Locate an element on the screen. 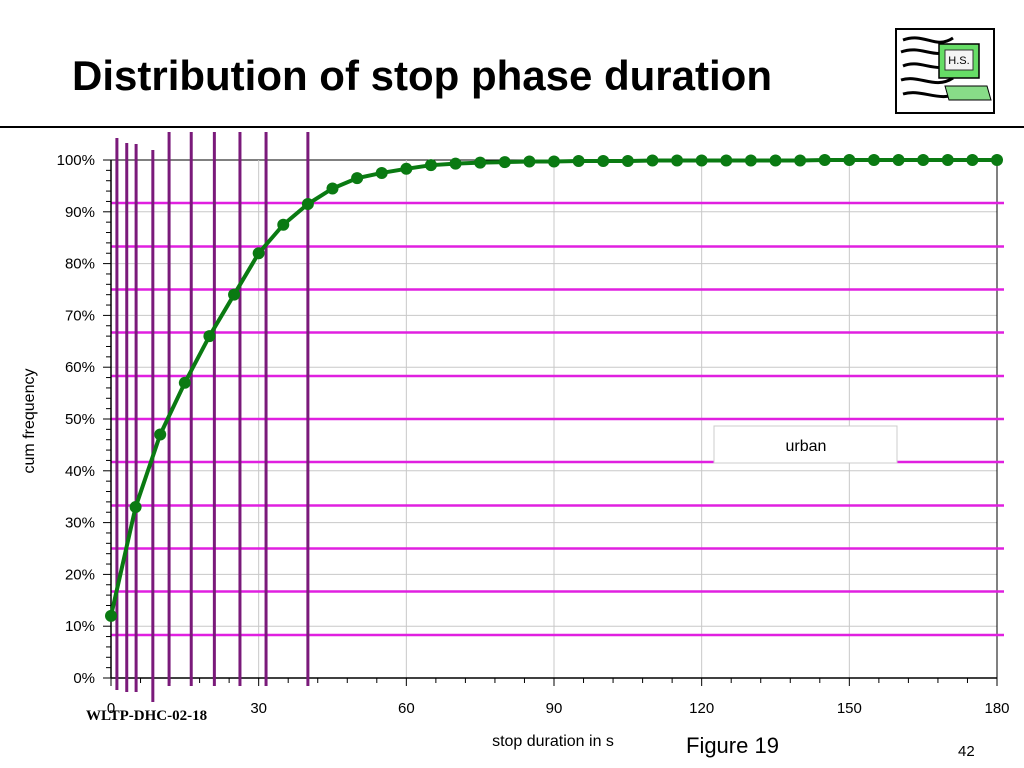 This screenshot has width=1024, height=768. y-tick-label: 40% is located at coordinates (80, 471).